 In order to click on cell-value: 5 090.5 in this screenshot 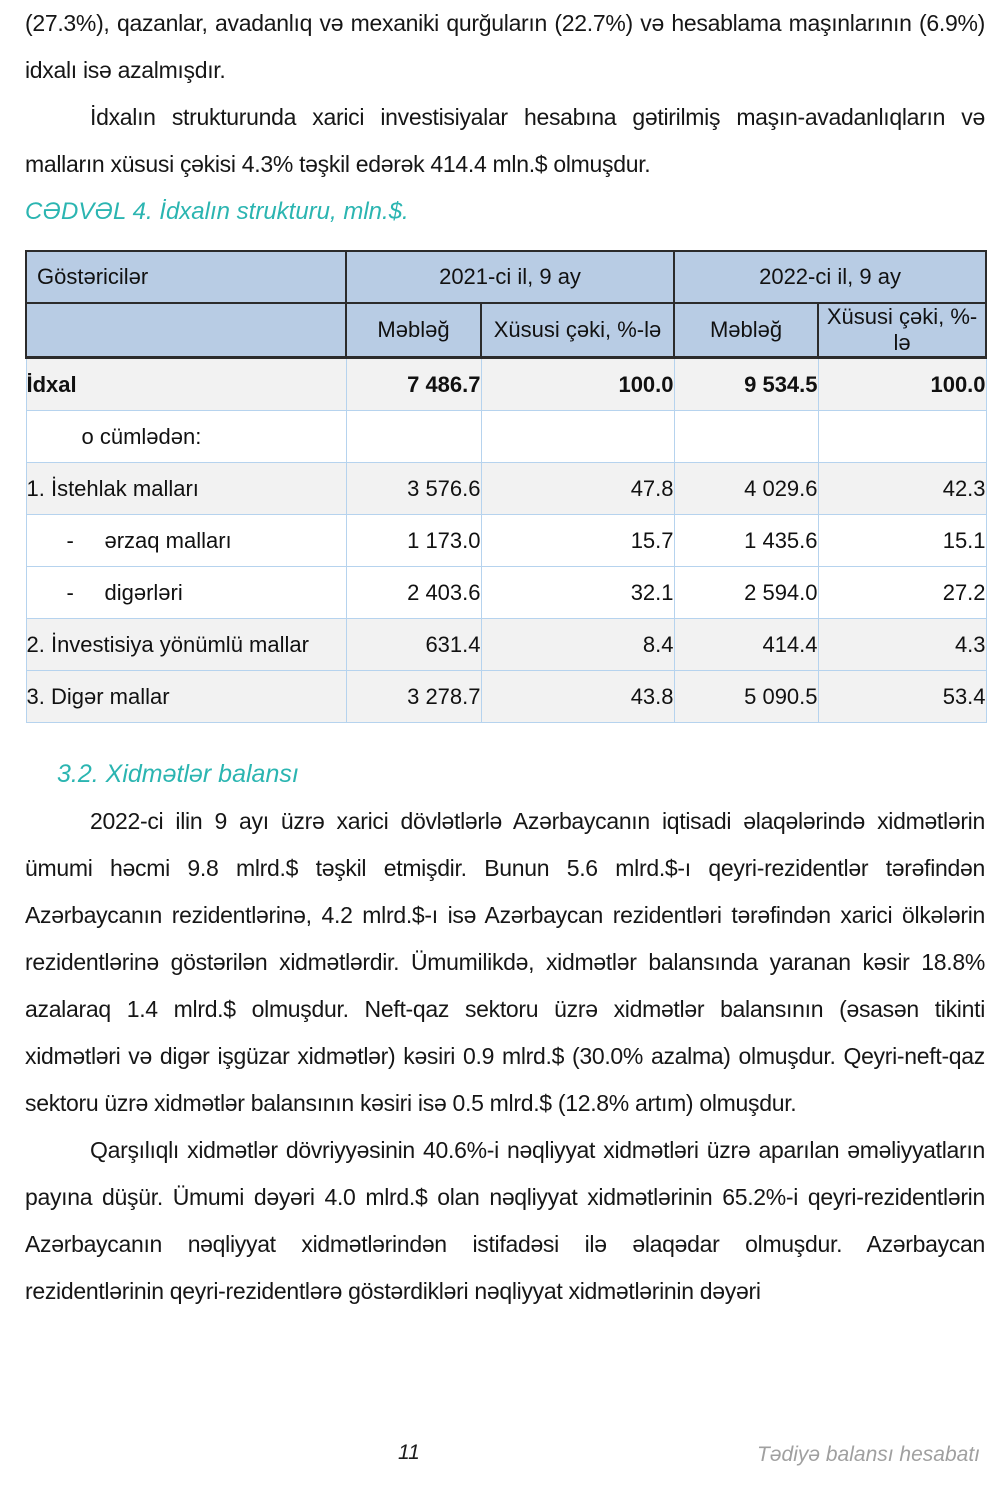, I will do `click(746, 696)`.